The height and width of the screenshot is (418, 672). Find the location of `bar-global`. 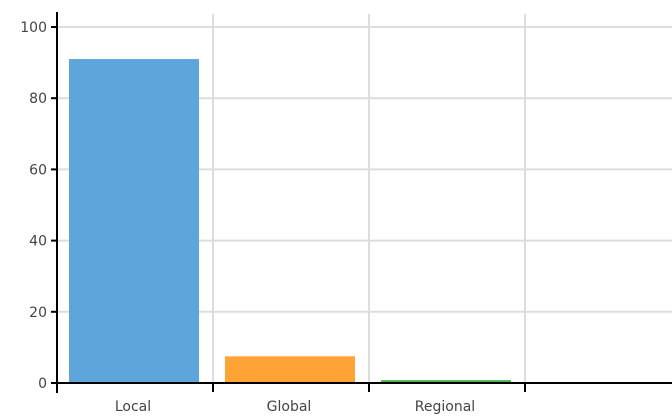

bar-global is located at coordinates (290, 369).